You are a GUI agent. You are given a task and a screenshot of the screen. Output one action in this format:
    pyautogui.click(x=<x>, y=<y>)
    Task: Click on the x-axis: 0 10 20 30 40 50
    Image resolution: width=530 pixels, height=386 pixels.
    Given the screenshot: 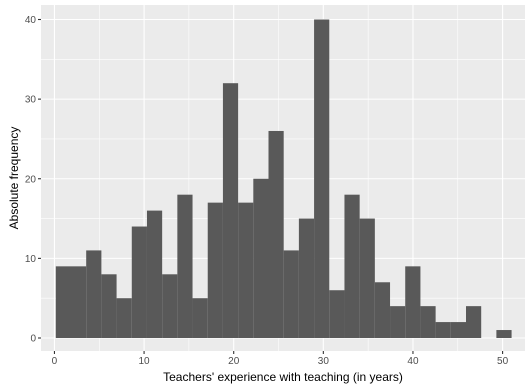 What is the action you would take?
    pyautogui.click(x=280, y=359)
    